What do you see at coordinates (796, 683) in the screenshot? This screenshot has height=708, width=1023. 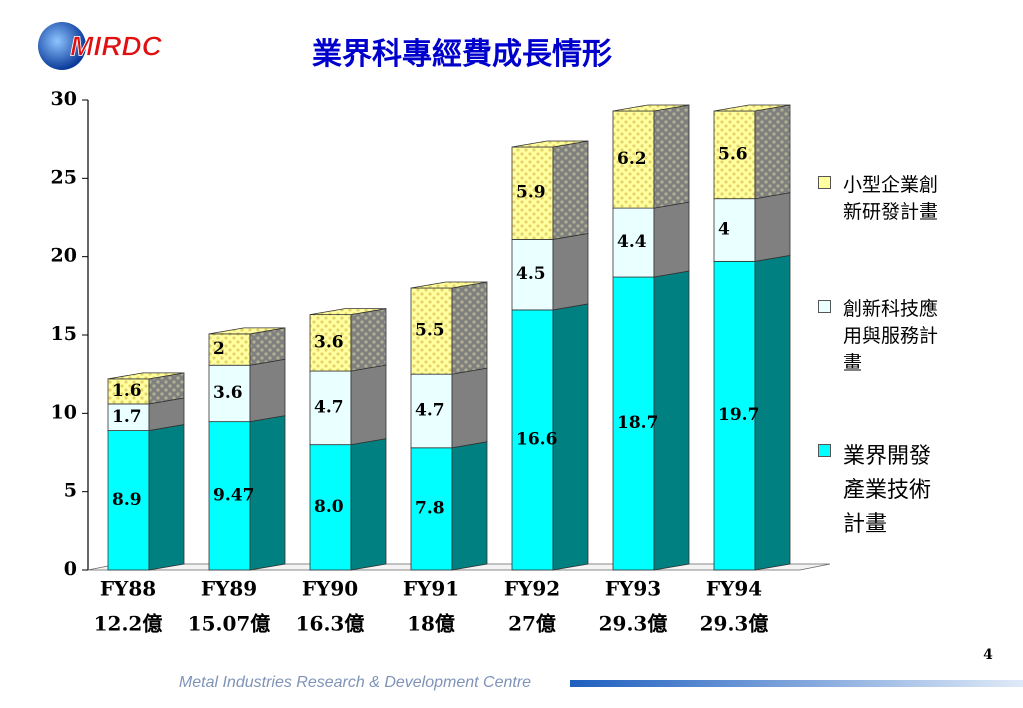 I see `footer-bar` at bounding box center [796, 683].